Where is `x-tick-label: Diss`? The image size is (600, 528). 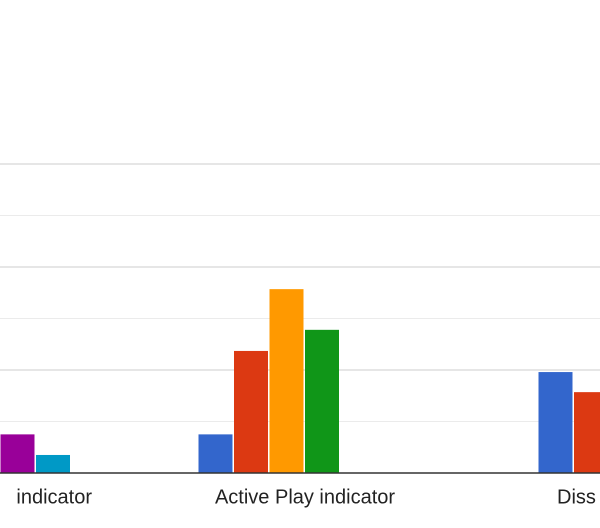
x-tick-label: Diss is located at coordinates (576, 497).